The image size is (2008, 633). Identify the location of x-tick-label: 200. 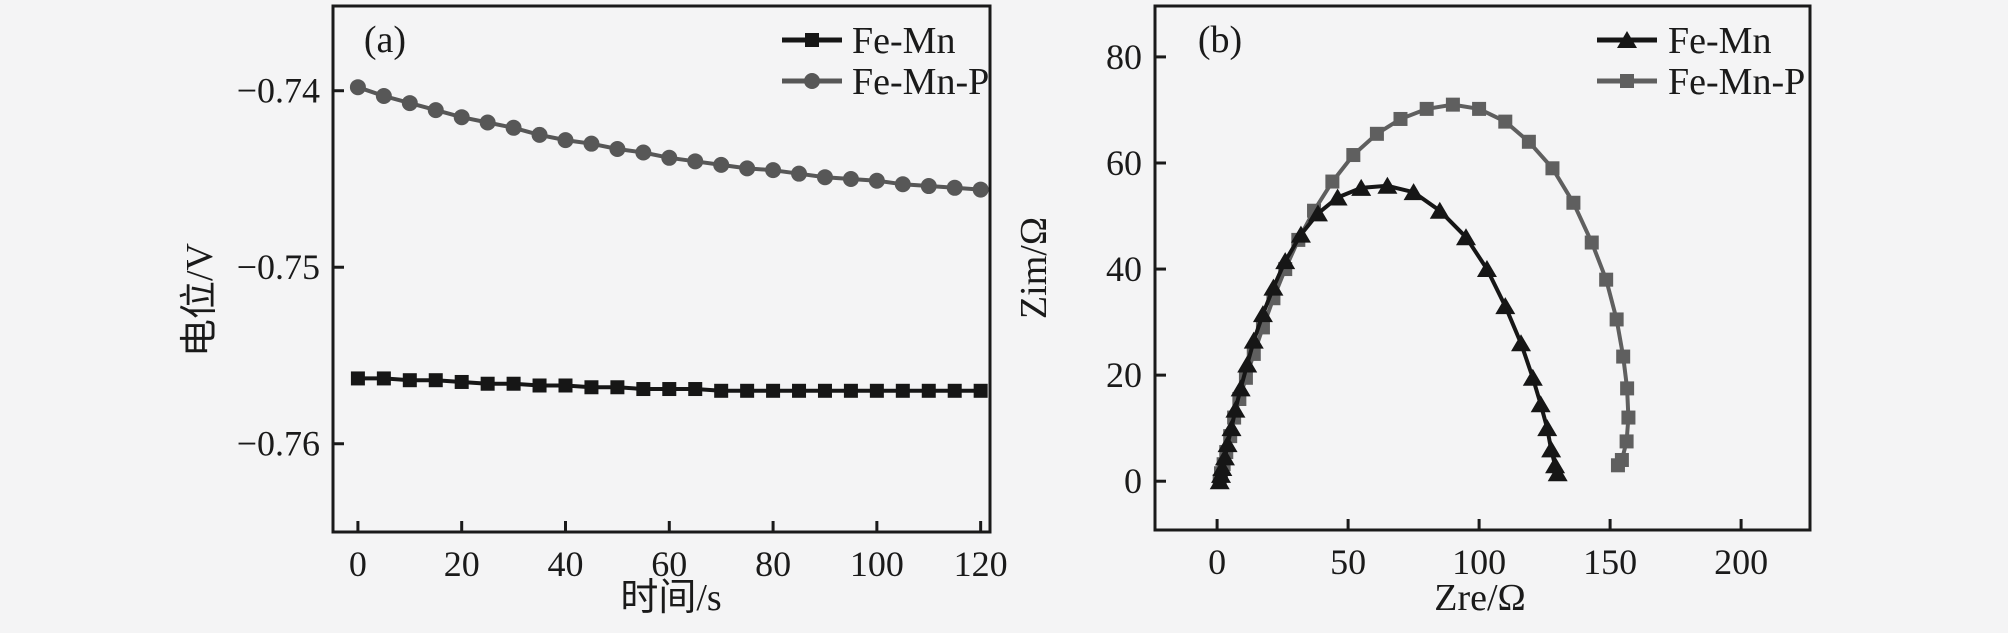
(1741, 562).